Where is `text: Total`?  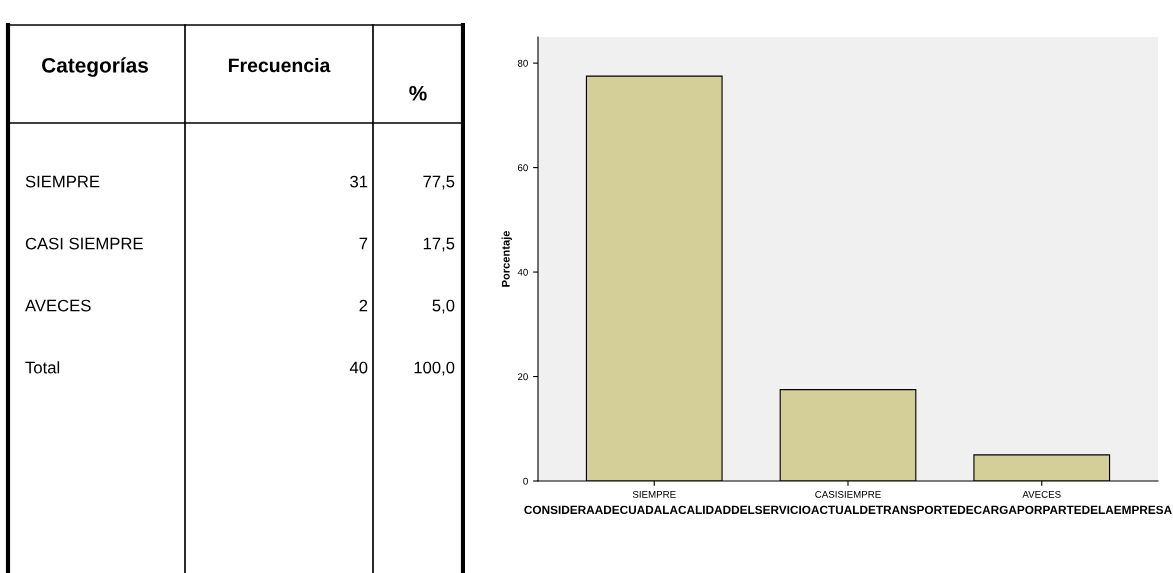
text: Total is located at coordinates (42, 367).